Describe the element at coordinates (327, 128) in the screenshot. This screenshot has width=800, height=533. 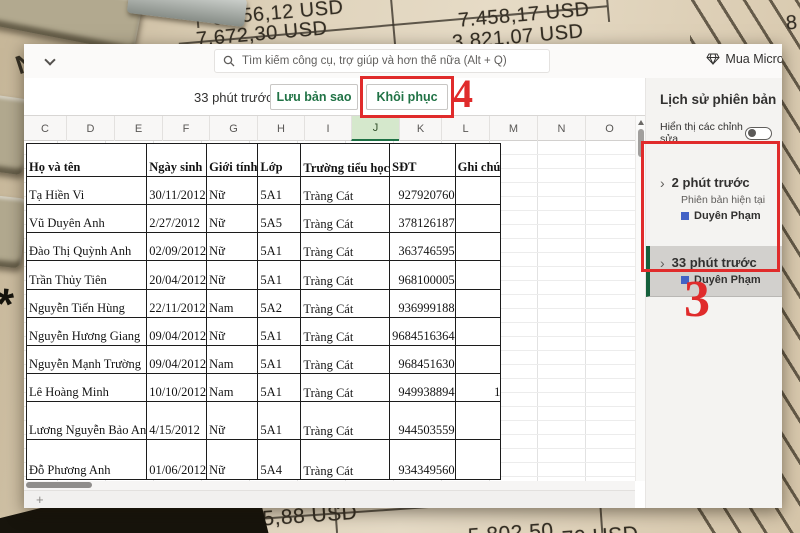
I see `column-header-I: I` at that location.